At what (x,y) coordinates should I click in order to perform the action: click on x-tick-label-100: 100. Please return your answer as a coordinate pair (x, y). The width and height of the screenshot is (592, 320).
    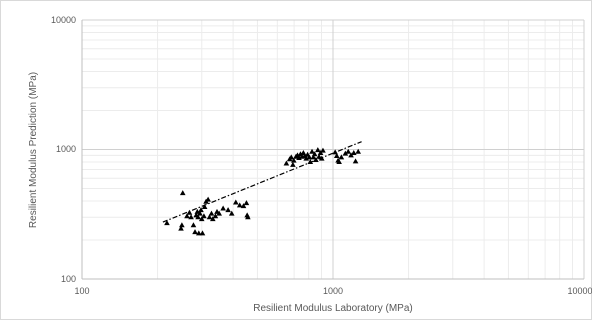
    Looking at the image, I should click on (81, 291).